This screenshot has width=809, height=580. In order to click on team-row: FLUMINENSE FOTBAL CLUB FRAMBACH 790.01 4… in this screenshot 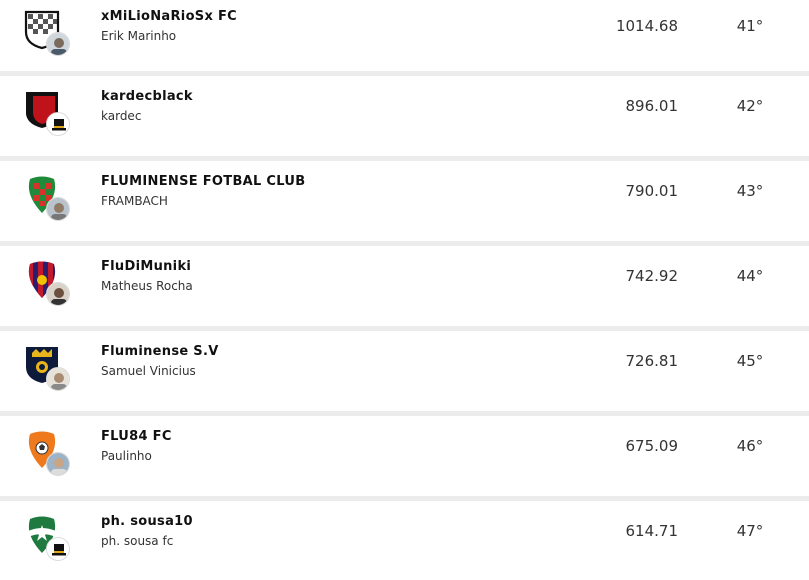, I will do `click(404, 200)`.